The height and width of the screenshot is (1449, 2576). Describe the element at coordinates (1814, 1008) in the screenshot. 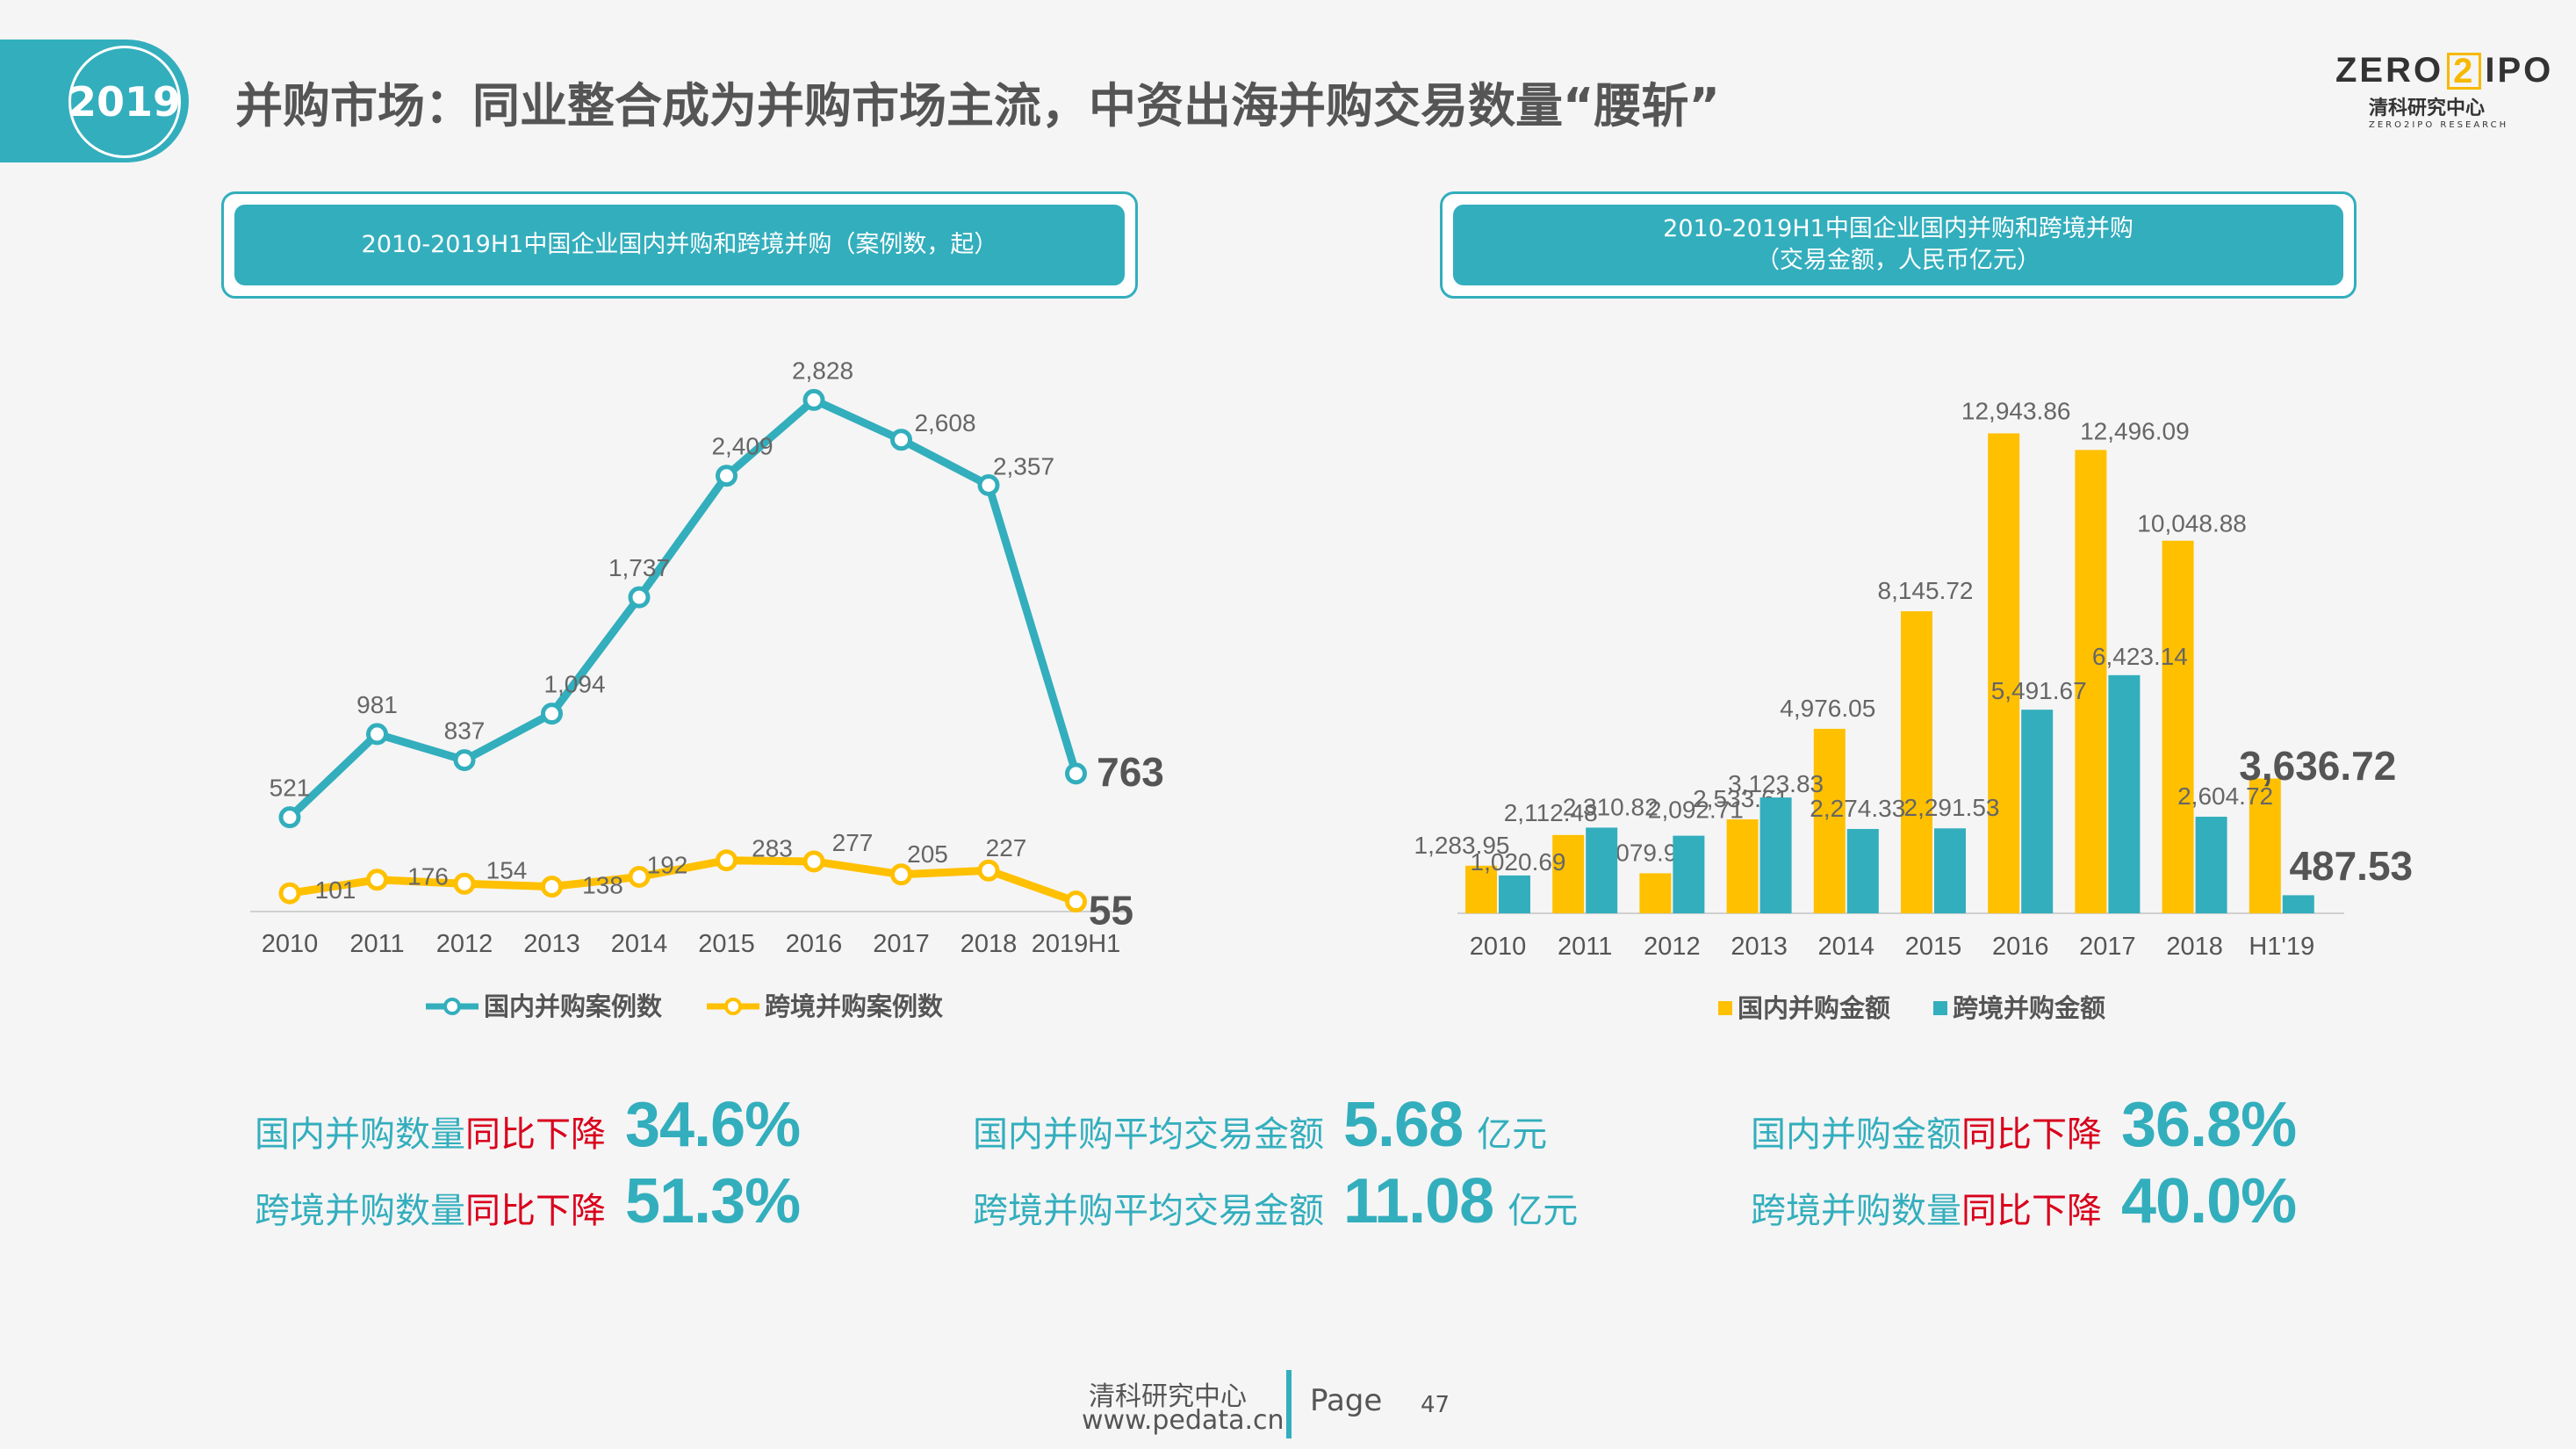

I see `legend-label: 国内并购金额` at that location.